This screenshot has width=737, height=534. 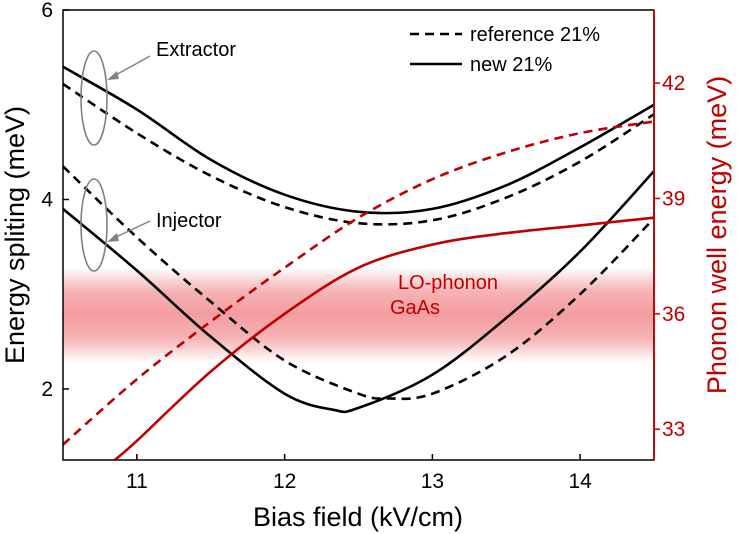 I want to click on y-tick-labels: 2 4 6, so click(x=47, y=200).